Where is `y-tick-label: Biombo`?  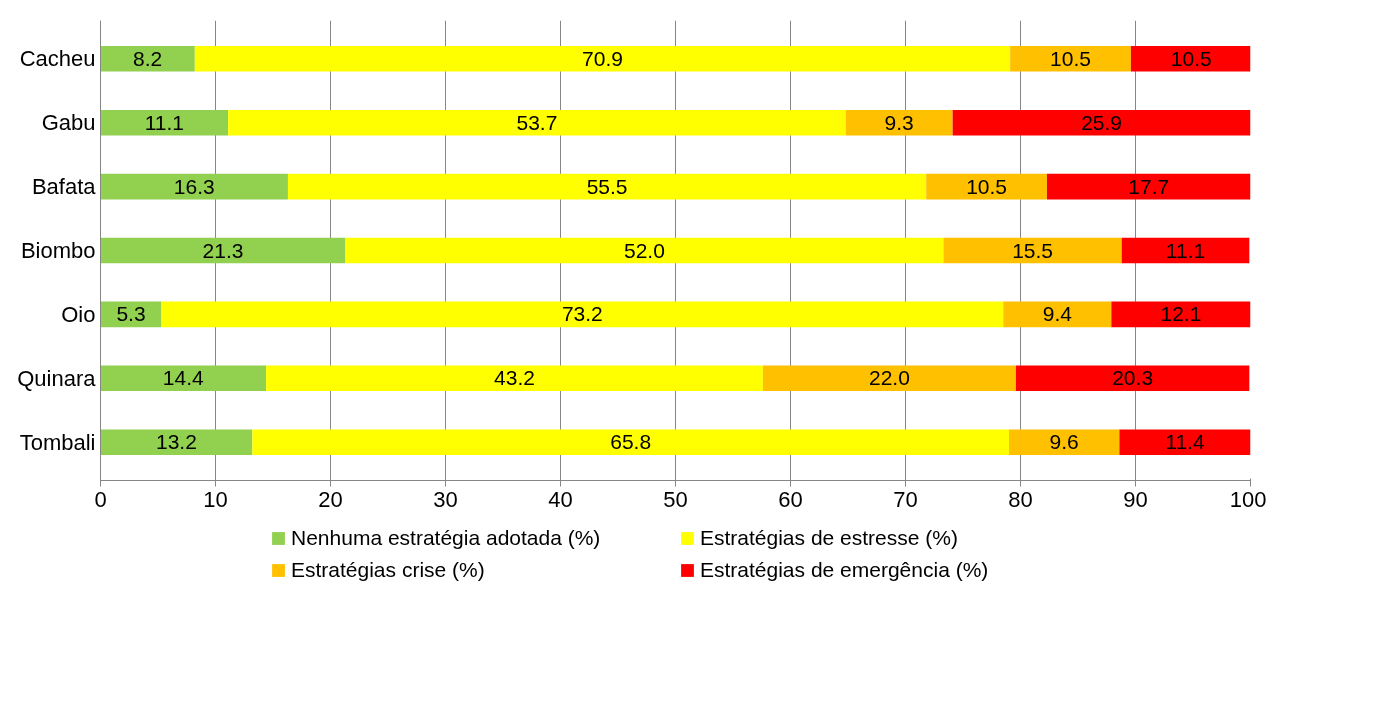
y-tick-label: Biombo is located at coordinates (58, 250).